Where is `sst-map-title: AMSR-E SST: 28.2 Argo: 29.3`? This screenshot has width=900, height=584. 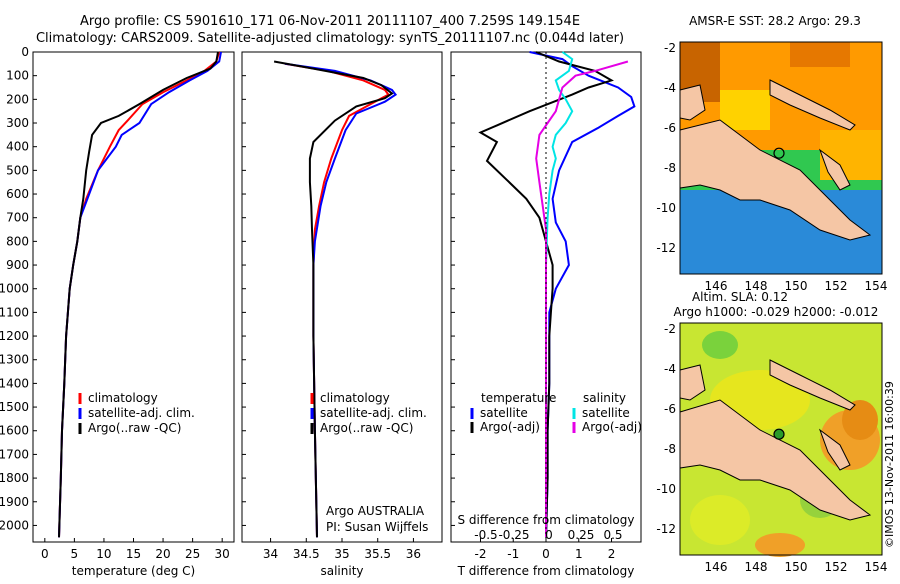 sst-map-title: AMSR-E SST: 28.2 Argo: 29.3 is located at coordinates (775, 21).